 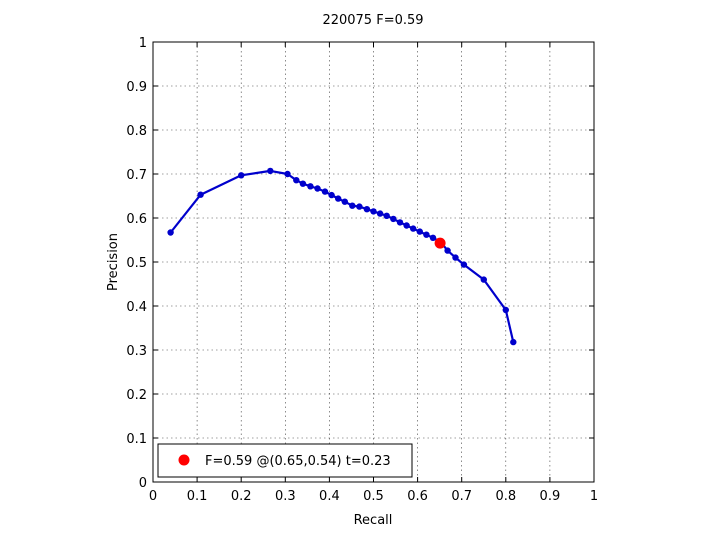 I want to click on x-tick-labels: 0 0.1 0.2 0.3 0.4 0.5 0.6 0.7 0.8 0.9 1, so click(x=373, y=496).